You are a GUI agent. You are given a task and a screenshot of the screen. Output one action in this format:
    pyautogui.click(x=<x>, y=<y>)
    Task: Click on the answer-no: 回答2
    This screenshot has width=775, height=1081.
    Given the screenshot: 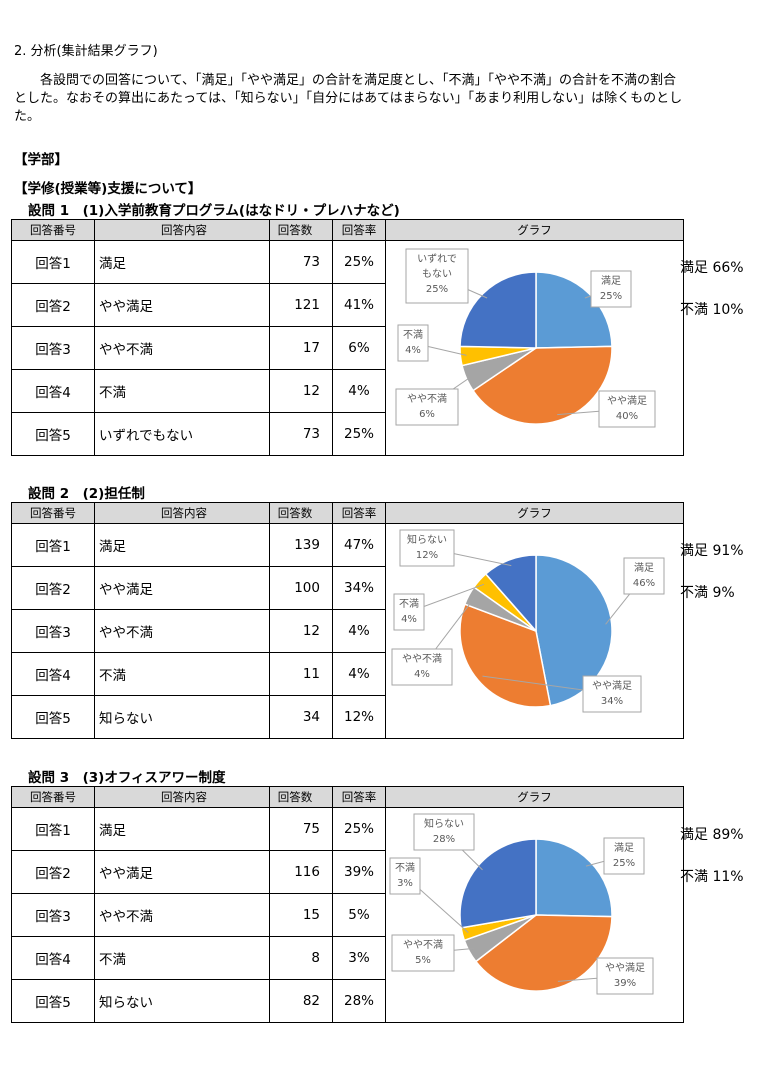 What is the action you would take?
    pyautogui.click(x=53, y=588)
    